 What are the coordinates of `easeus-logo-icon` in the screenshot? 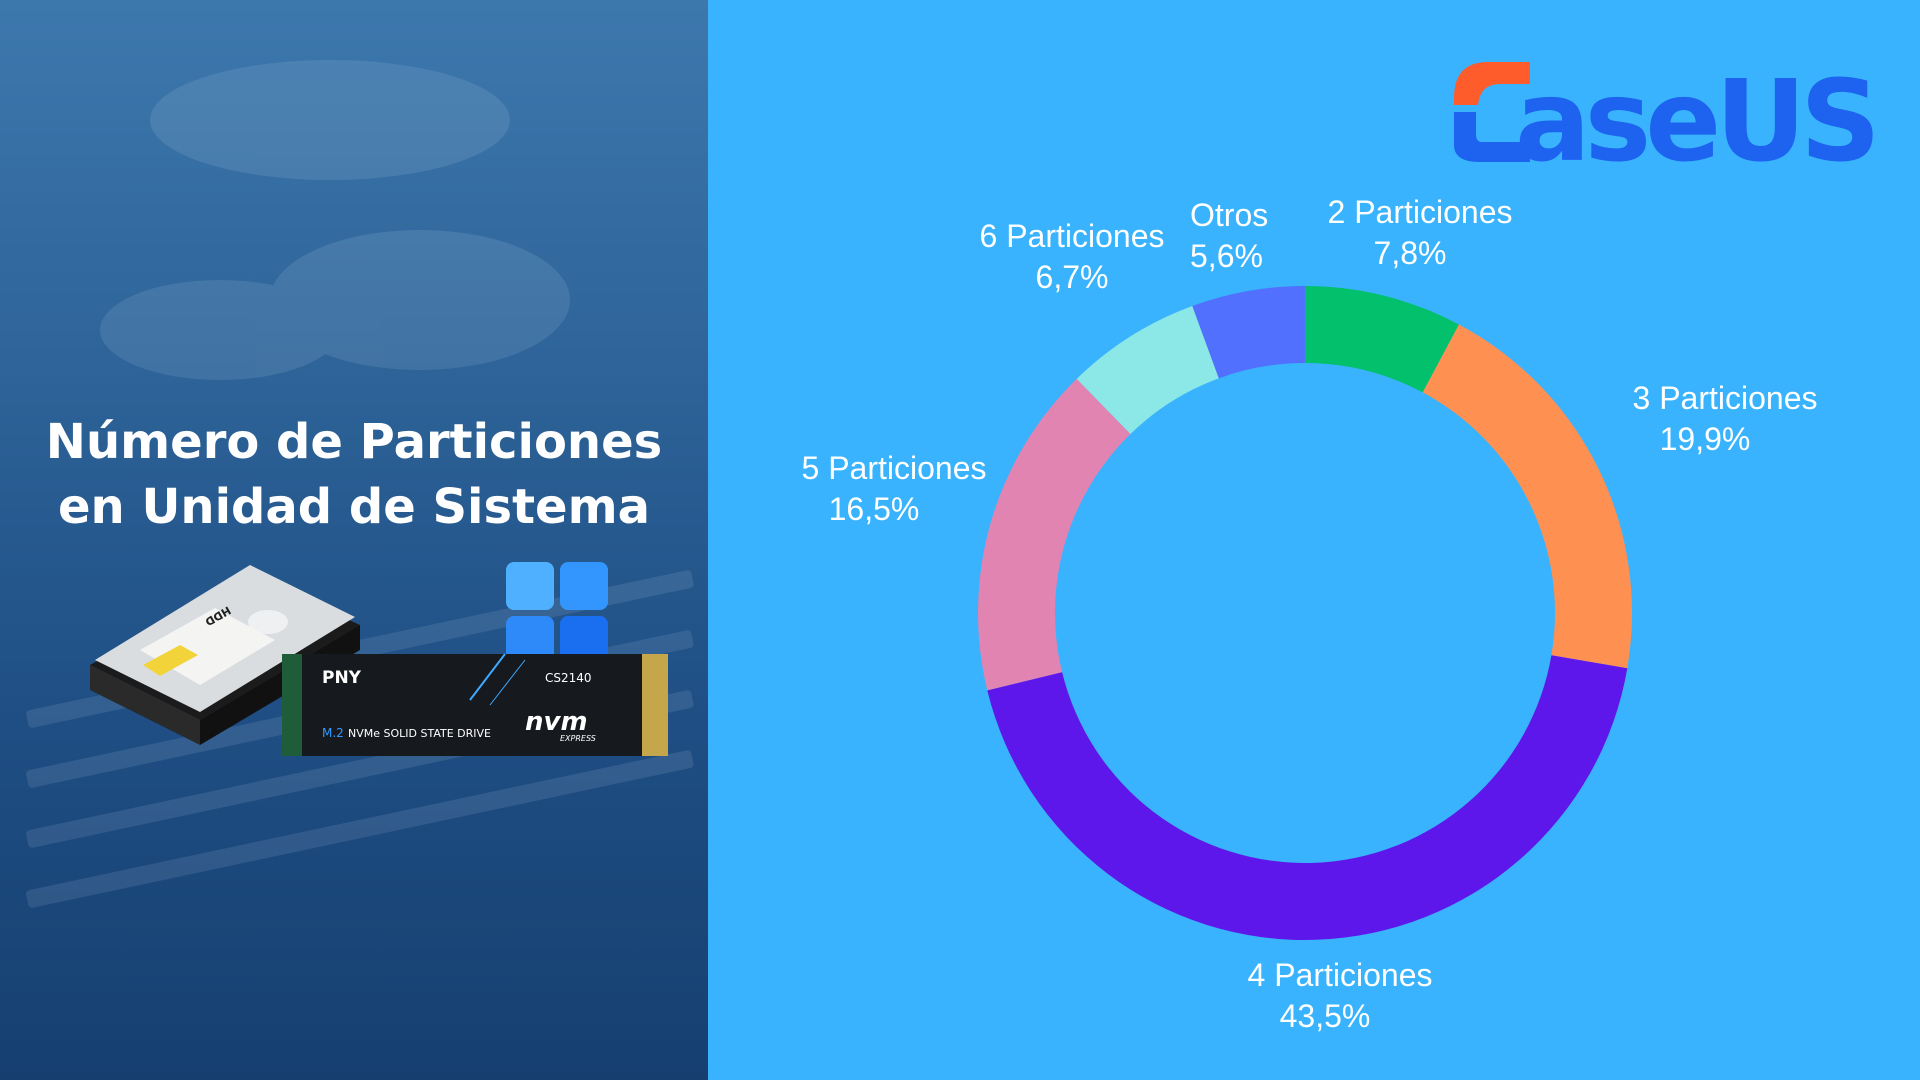 It's located at (1492, 112).